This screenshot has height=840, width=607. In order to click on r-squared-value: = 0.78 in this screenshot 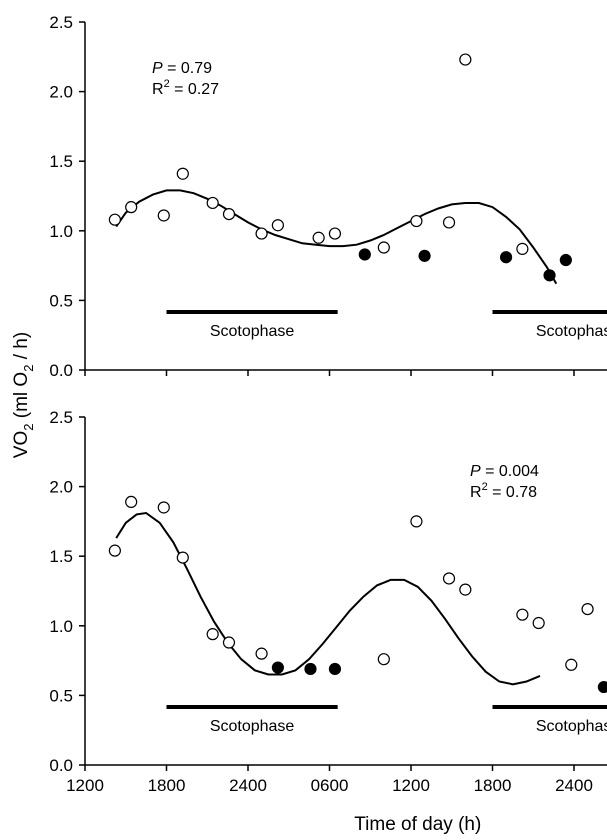, I will do `click(512, 492)`.